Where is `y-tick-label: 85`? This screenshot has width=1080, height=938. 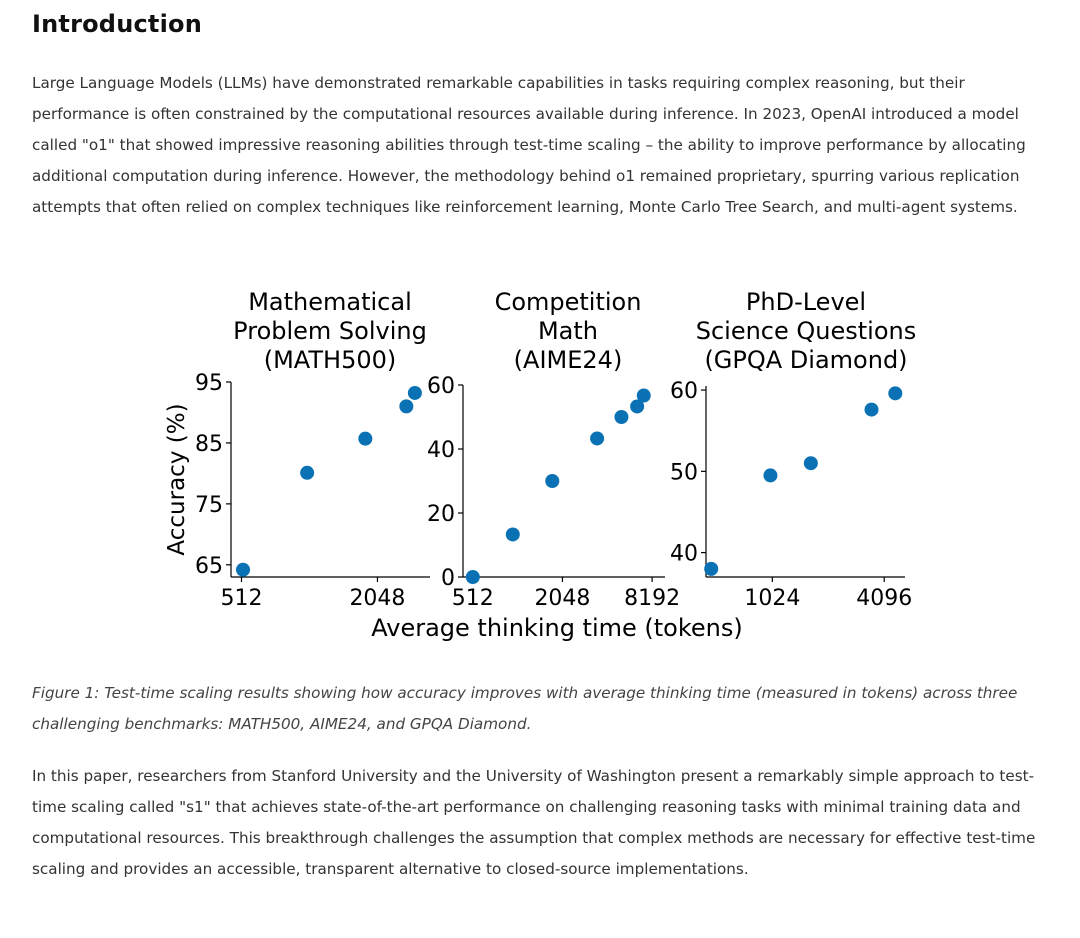
y-tick-label: 85 is located at coordinates (209, 444).